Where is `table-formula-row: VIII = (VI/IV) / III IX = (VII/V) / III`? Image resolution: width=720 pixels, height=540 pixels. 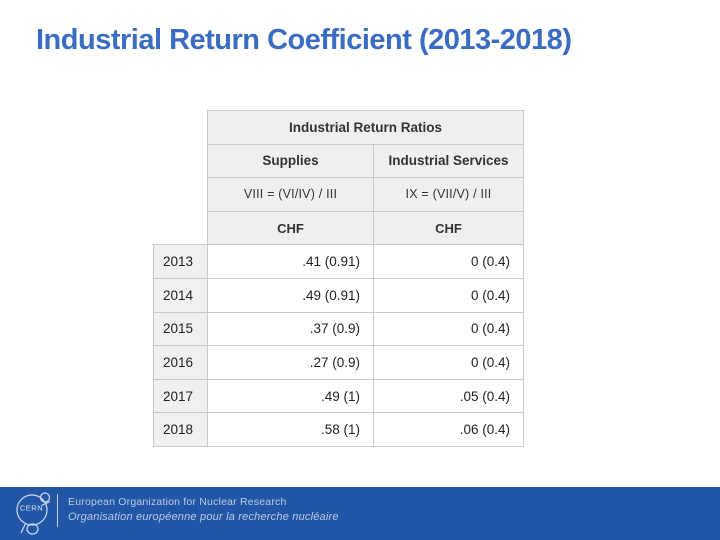 table-formula-row: VIII = (VI/IV) / III IX = (VII/V) / III is located at coordinates (339, 194).